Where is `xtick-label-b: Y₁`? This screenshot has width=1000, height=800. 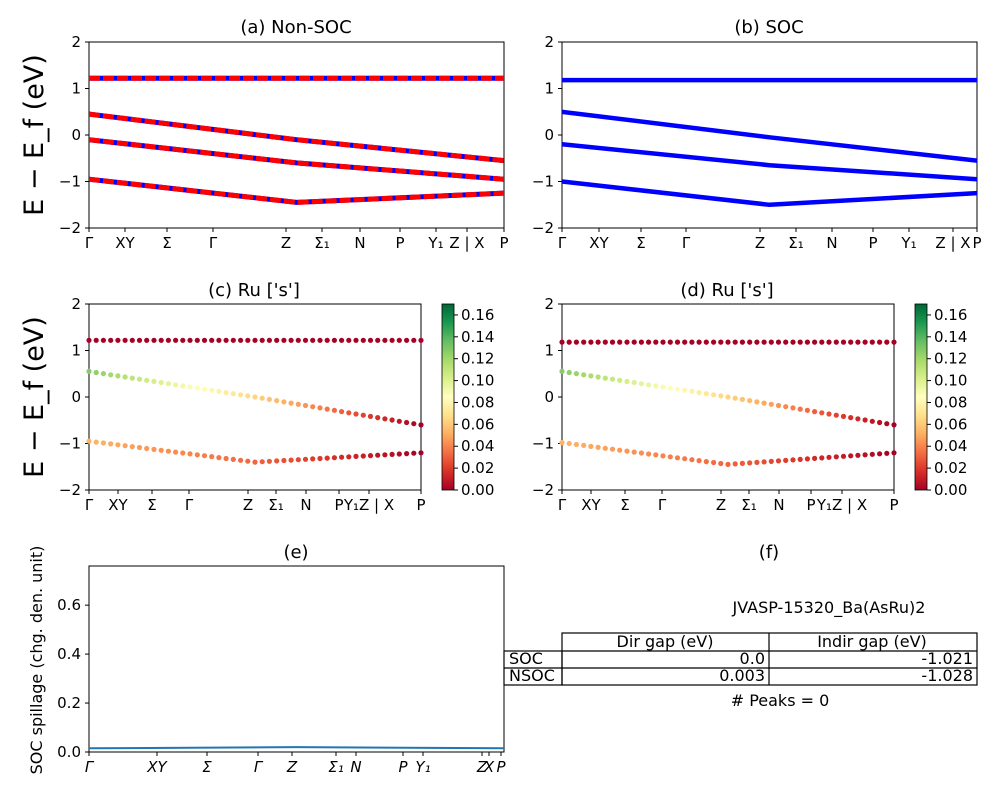 xtick-label-b: Y₁ is located at coordinates (908, 243).